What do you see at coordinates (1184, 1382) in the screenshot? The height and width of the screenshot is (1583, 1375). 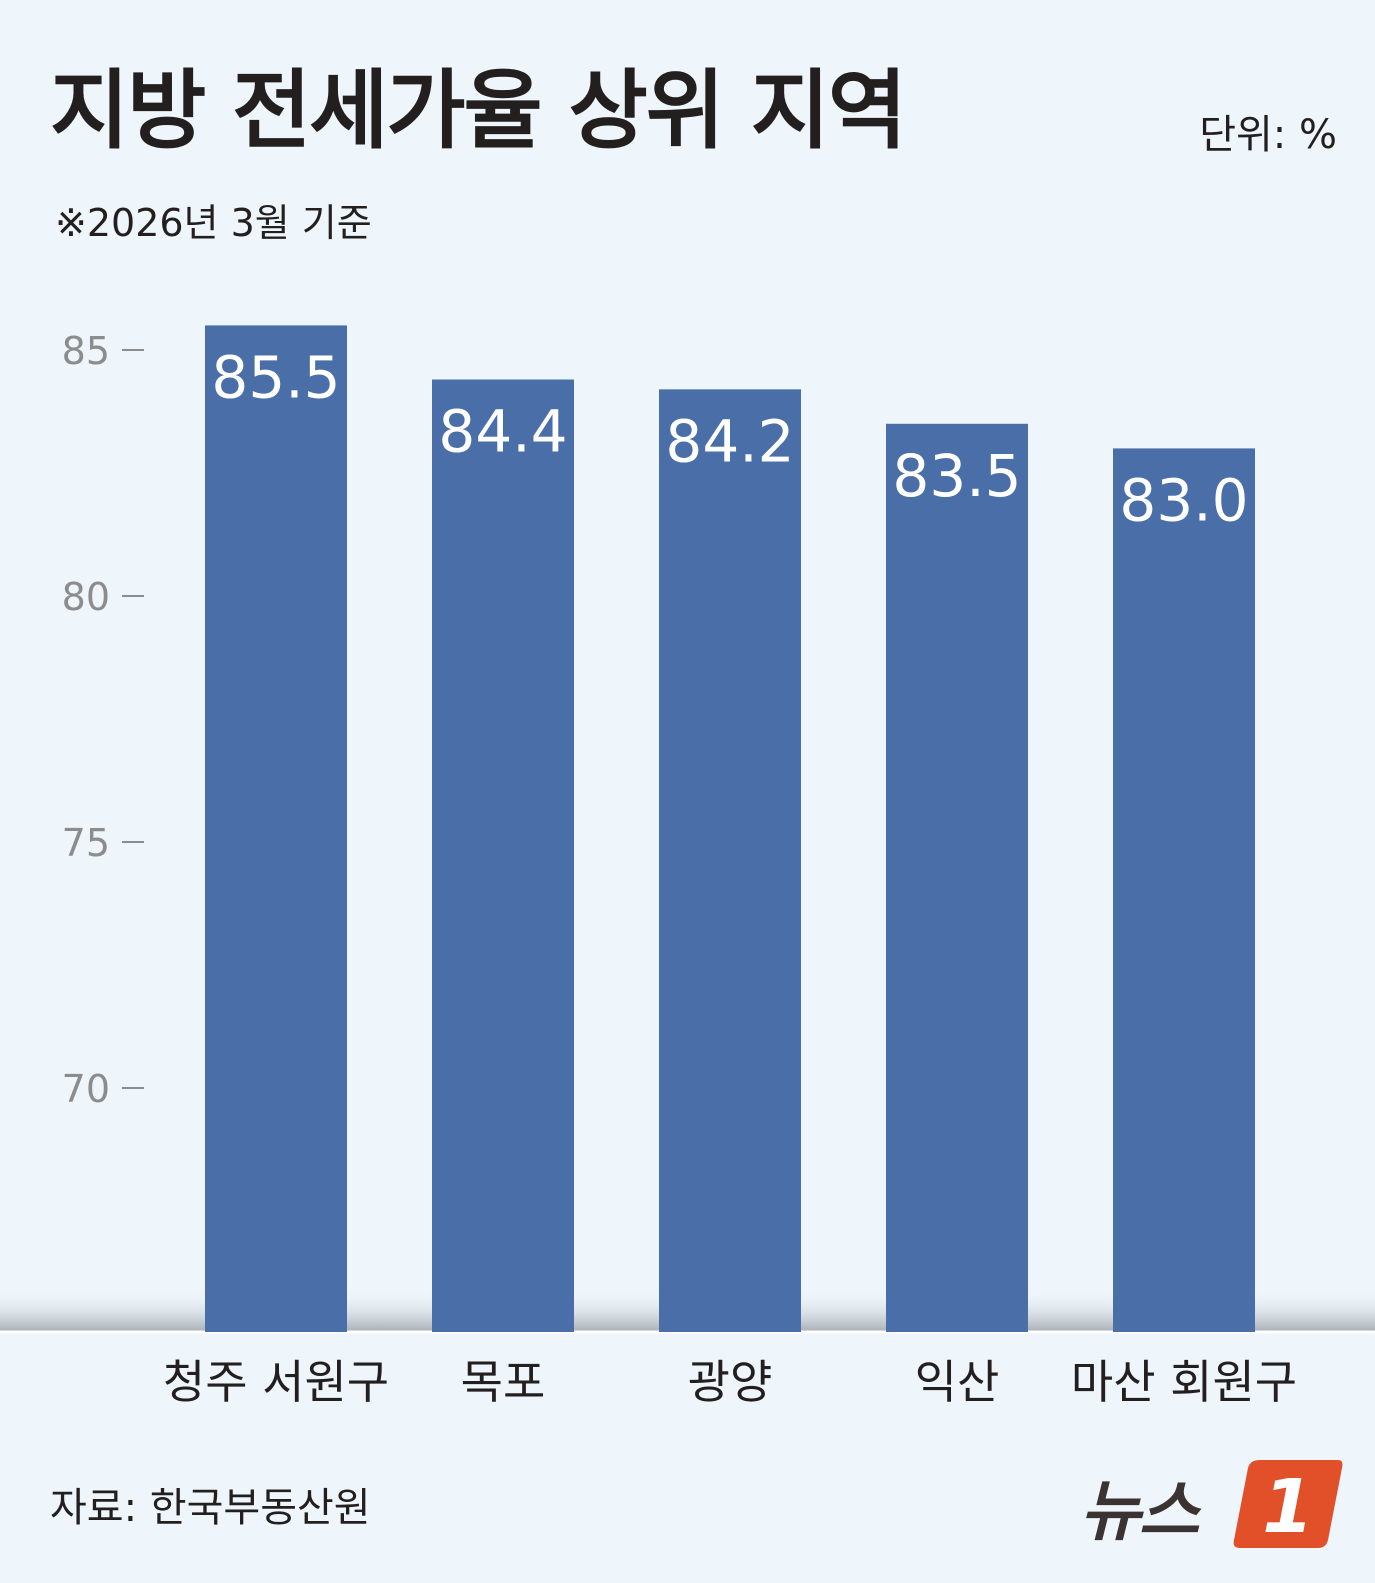 I see `x-category-label: 마산 회원구` at bounding box center [1184, 1382].